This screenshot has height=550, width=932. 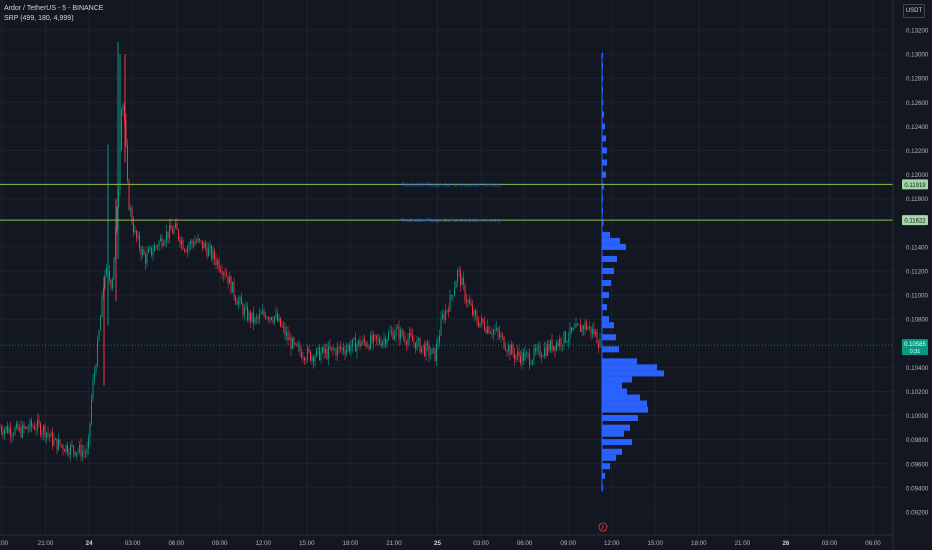 What do you see at coordinates (917, 127) in the screenshot?
I see `y-tick-label: 0.12400` at bounding box center [917, 127].